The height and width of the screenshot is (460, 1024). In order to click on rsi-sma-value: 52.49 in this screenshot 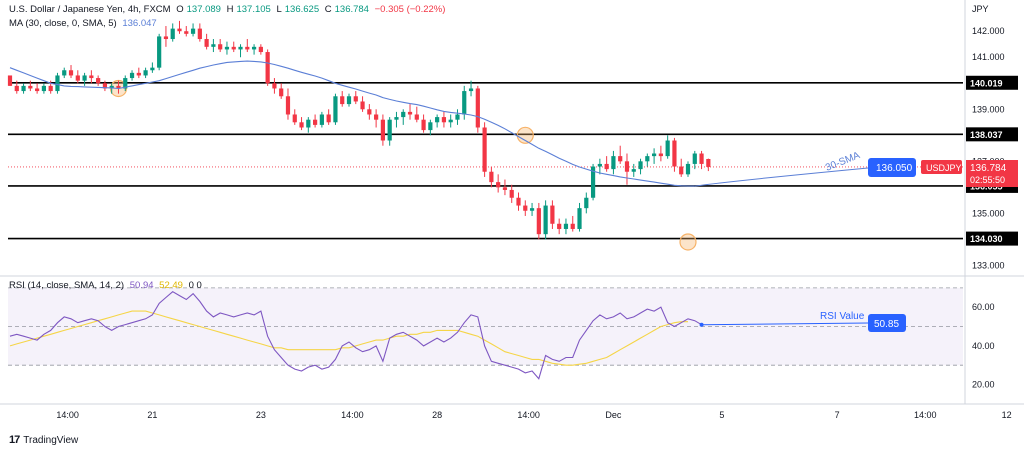, I will do `click(171, 285)`.